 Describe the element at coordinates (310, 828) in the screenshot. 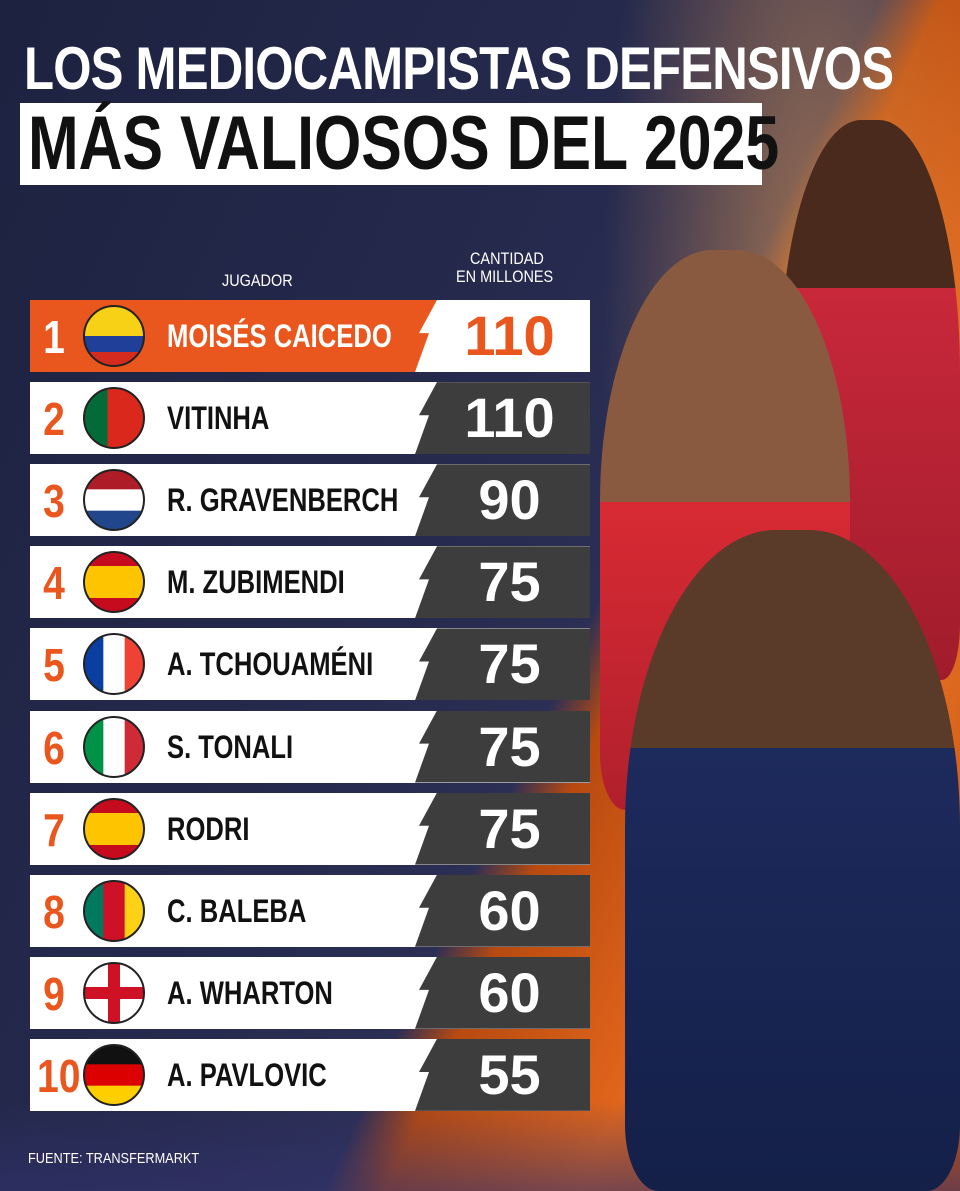

I see `table-row: 7 RODRI 75` at that location.